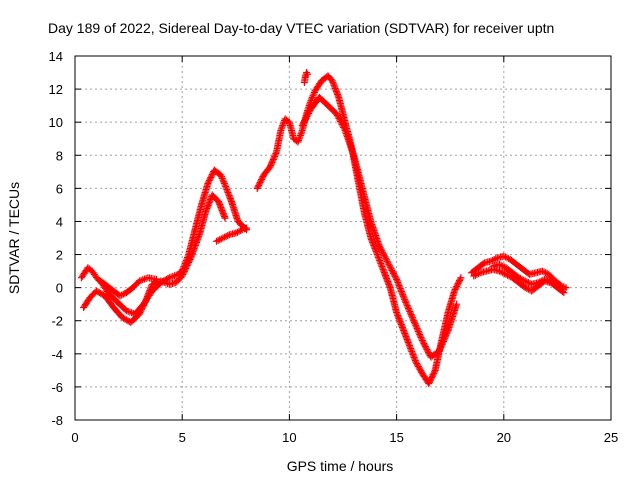 The image size is (640, 480). What do you see at coordinates (496, 259) in the screenshot?
I see `track-h-trace` at bounding box center [496, 259].